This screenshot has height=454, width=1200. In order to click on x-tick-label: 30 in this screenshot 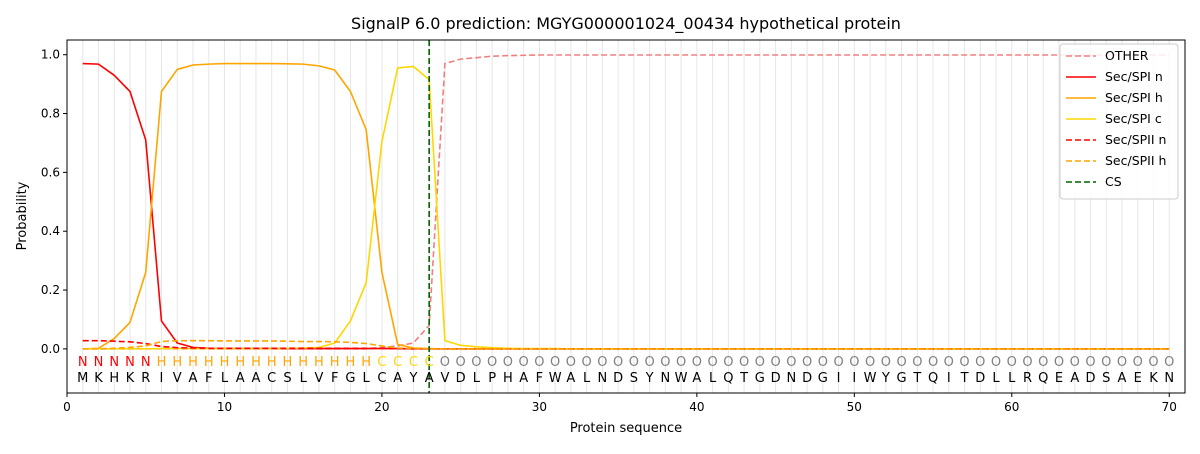, I will do `click(539, 407)`.